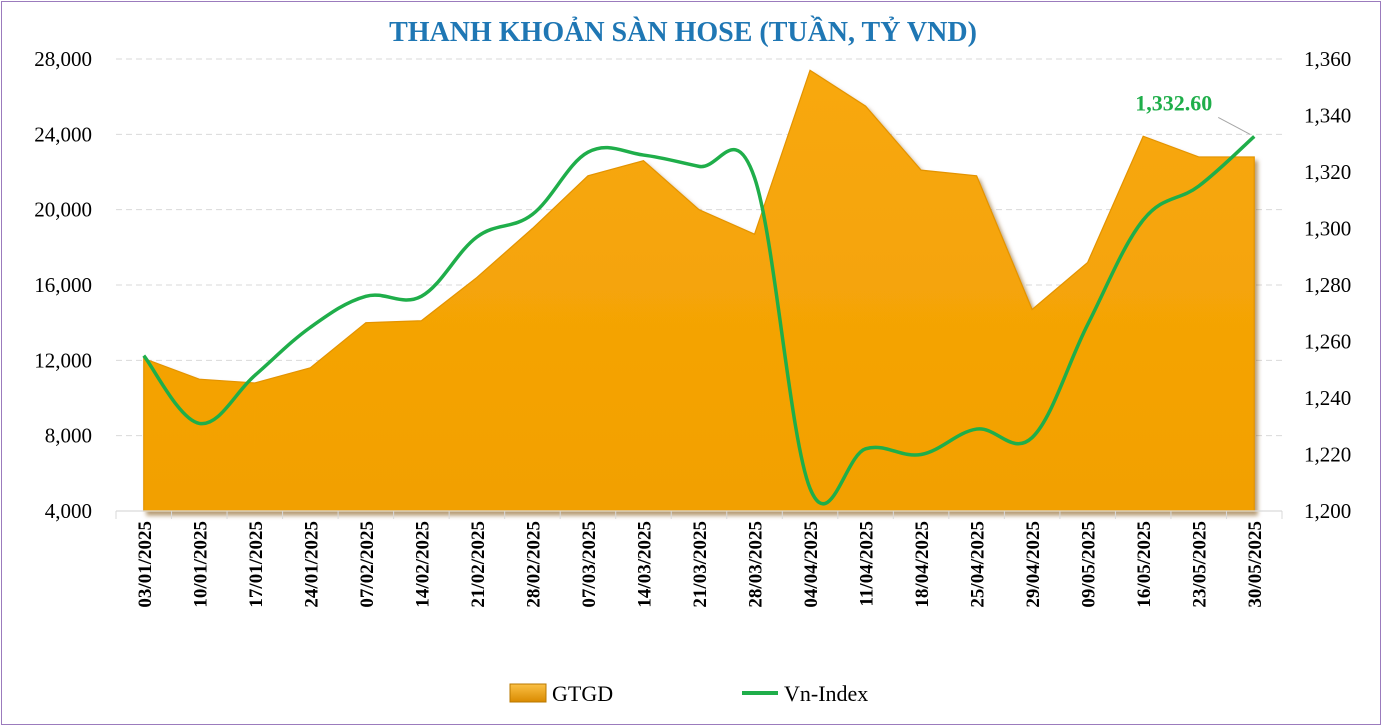 The height and width of the screenshot is (728, 1384). What do you see at coordinates (756, 564) in the screenshot?
I see `x-tick-label: 28/03/2025` at bounding box center [756, 564].